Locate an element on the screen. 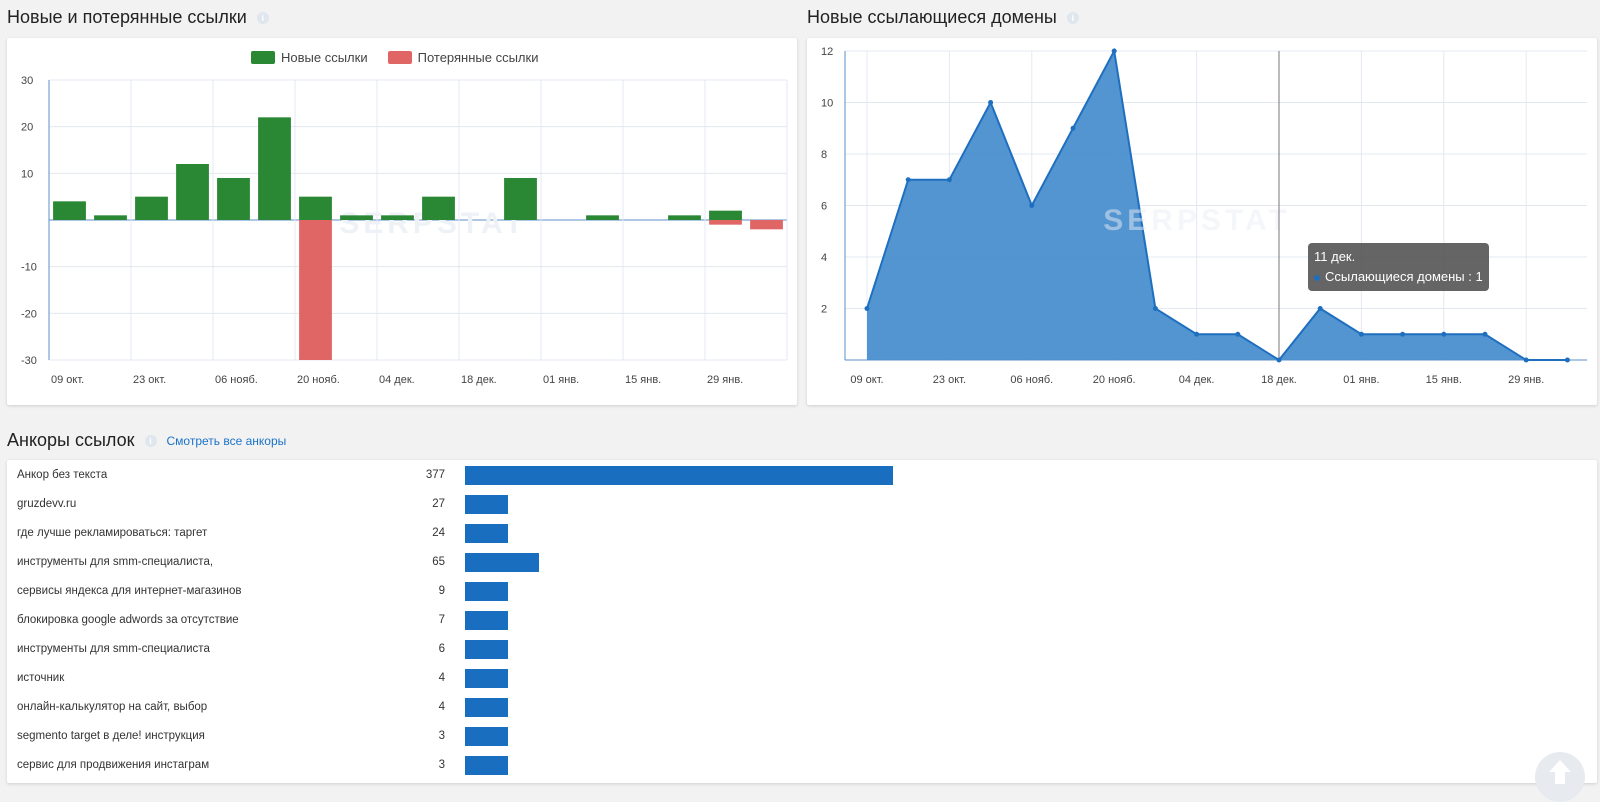 Image resolution: width=1600 pixels, height=802 pixels. scroll-to-top-button is located at coordinates (1560, 777).